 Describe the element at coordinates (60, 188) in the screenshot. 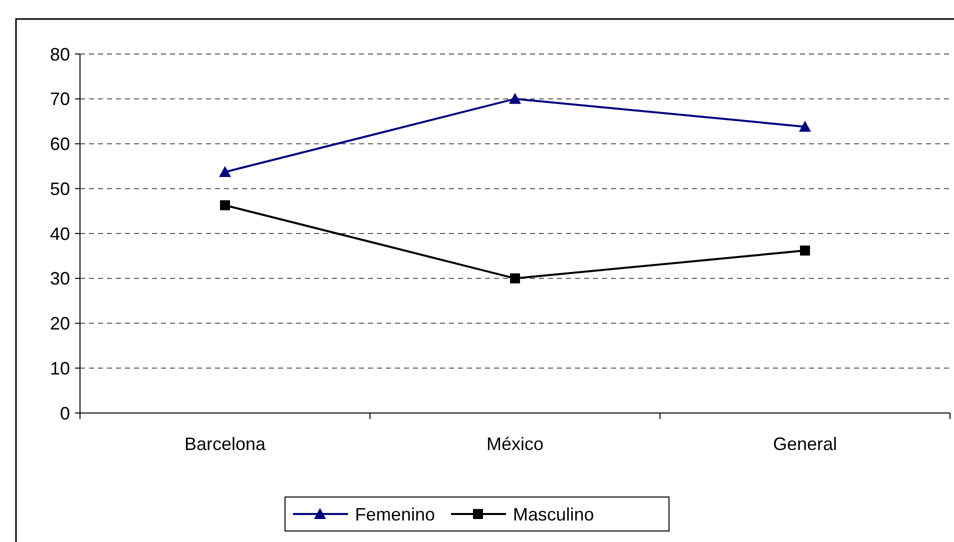

I see `y-tick-label: 50` at that location.